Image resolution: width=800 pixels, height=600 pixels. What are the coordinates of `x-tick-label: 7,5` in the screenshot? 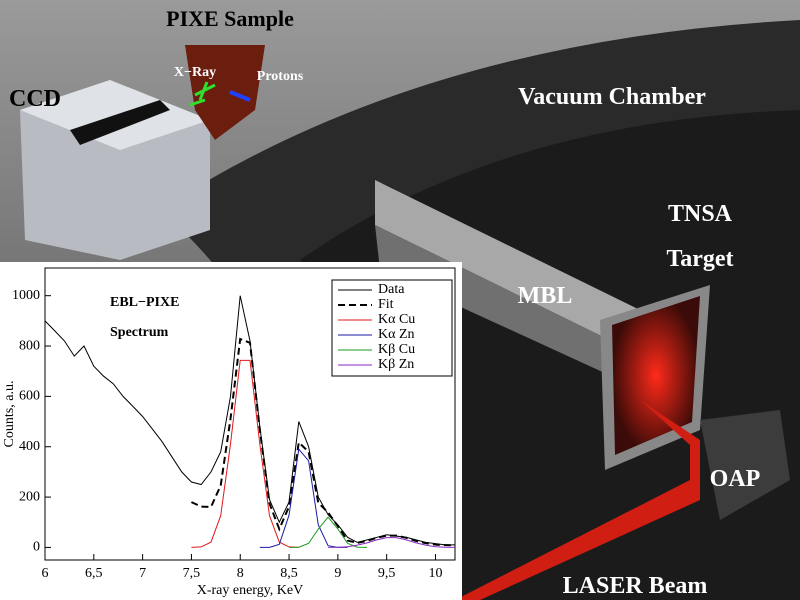 It's located at (192, 573).